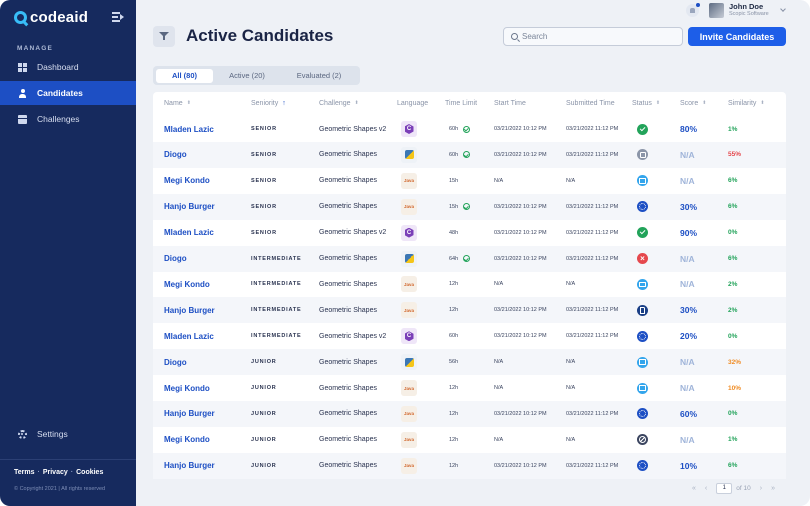  I want to click on column-header-challenge: Challenge ⬍, so click(339, 103).